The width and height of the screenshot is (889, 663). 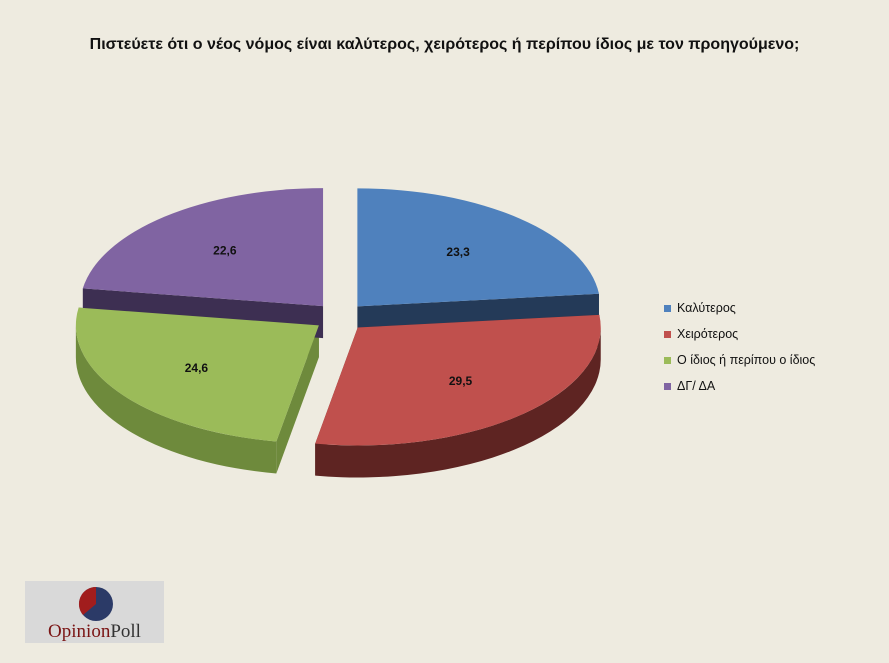 What do you see at coordinates (197, 368) in the screenshot?
I see `data-label-2: 24,6` at bounding box center [197, 368].